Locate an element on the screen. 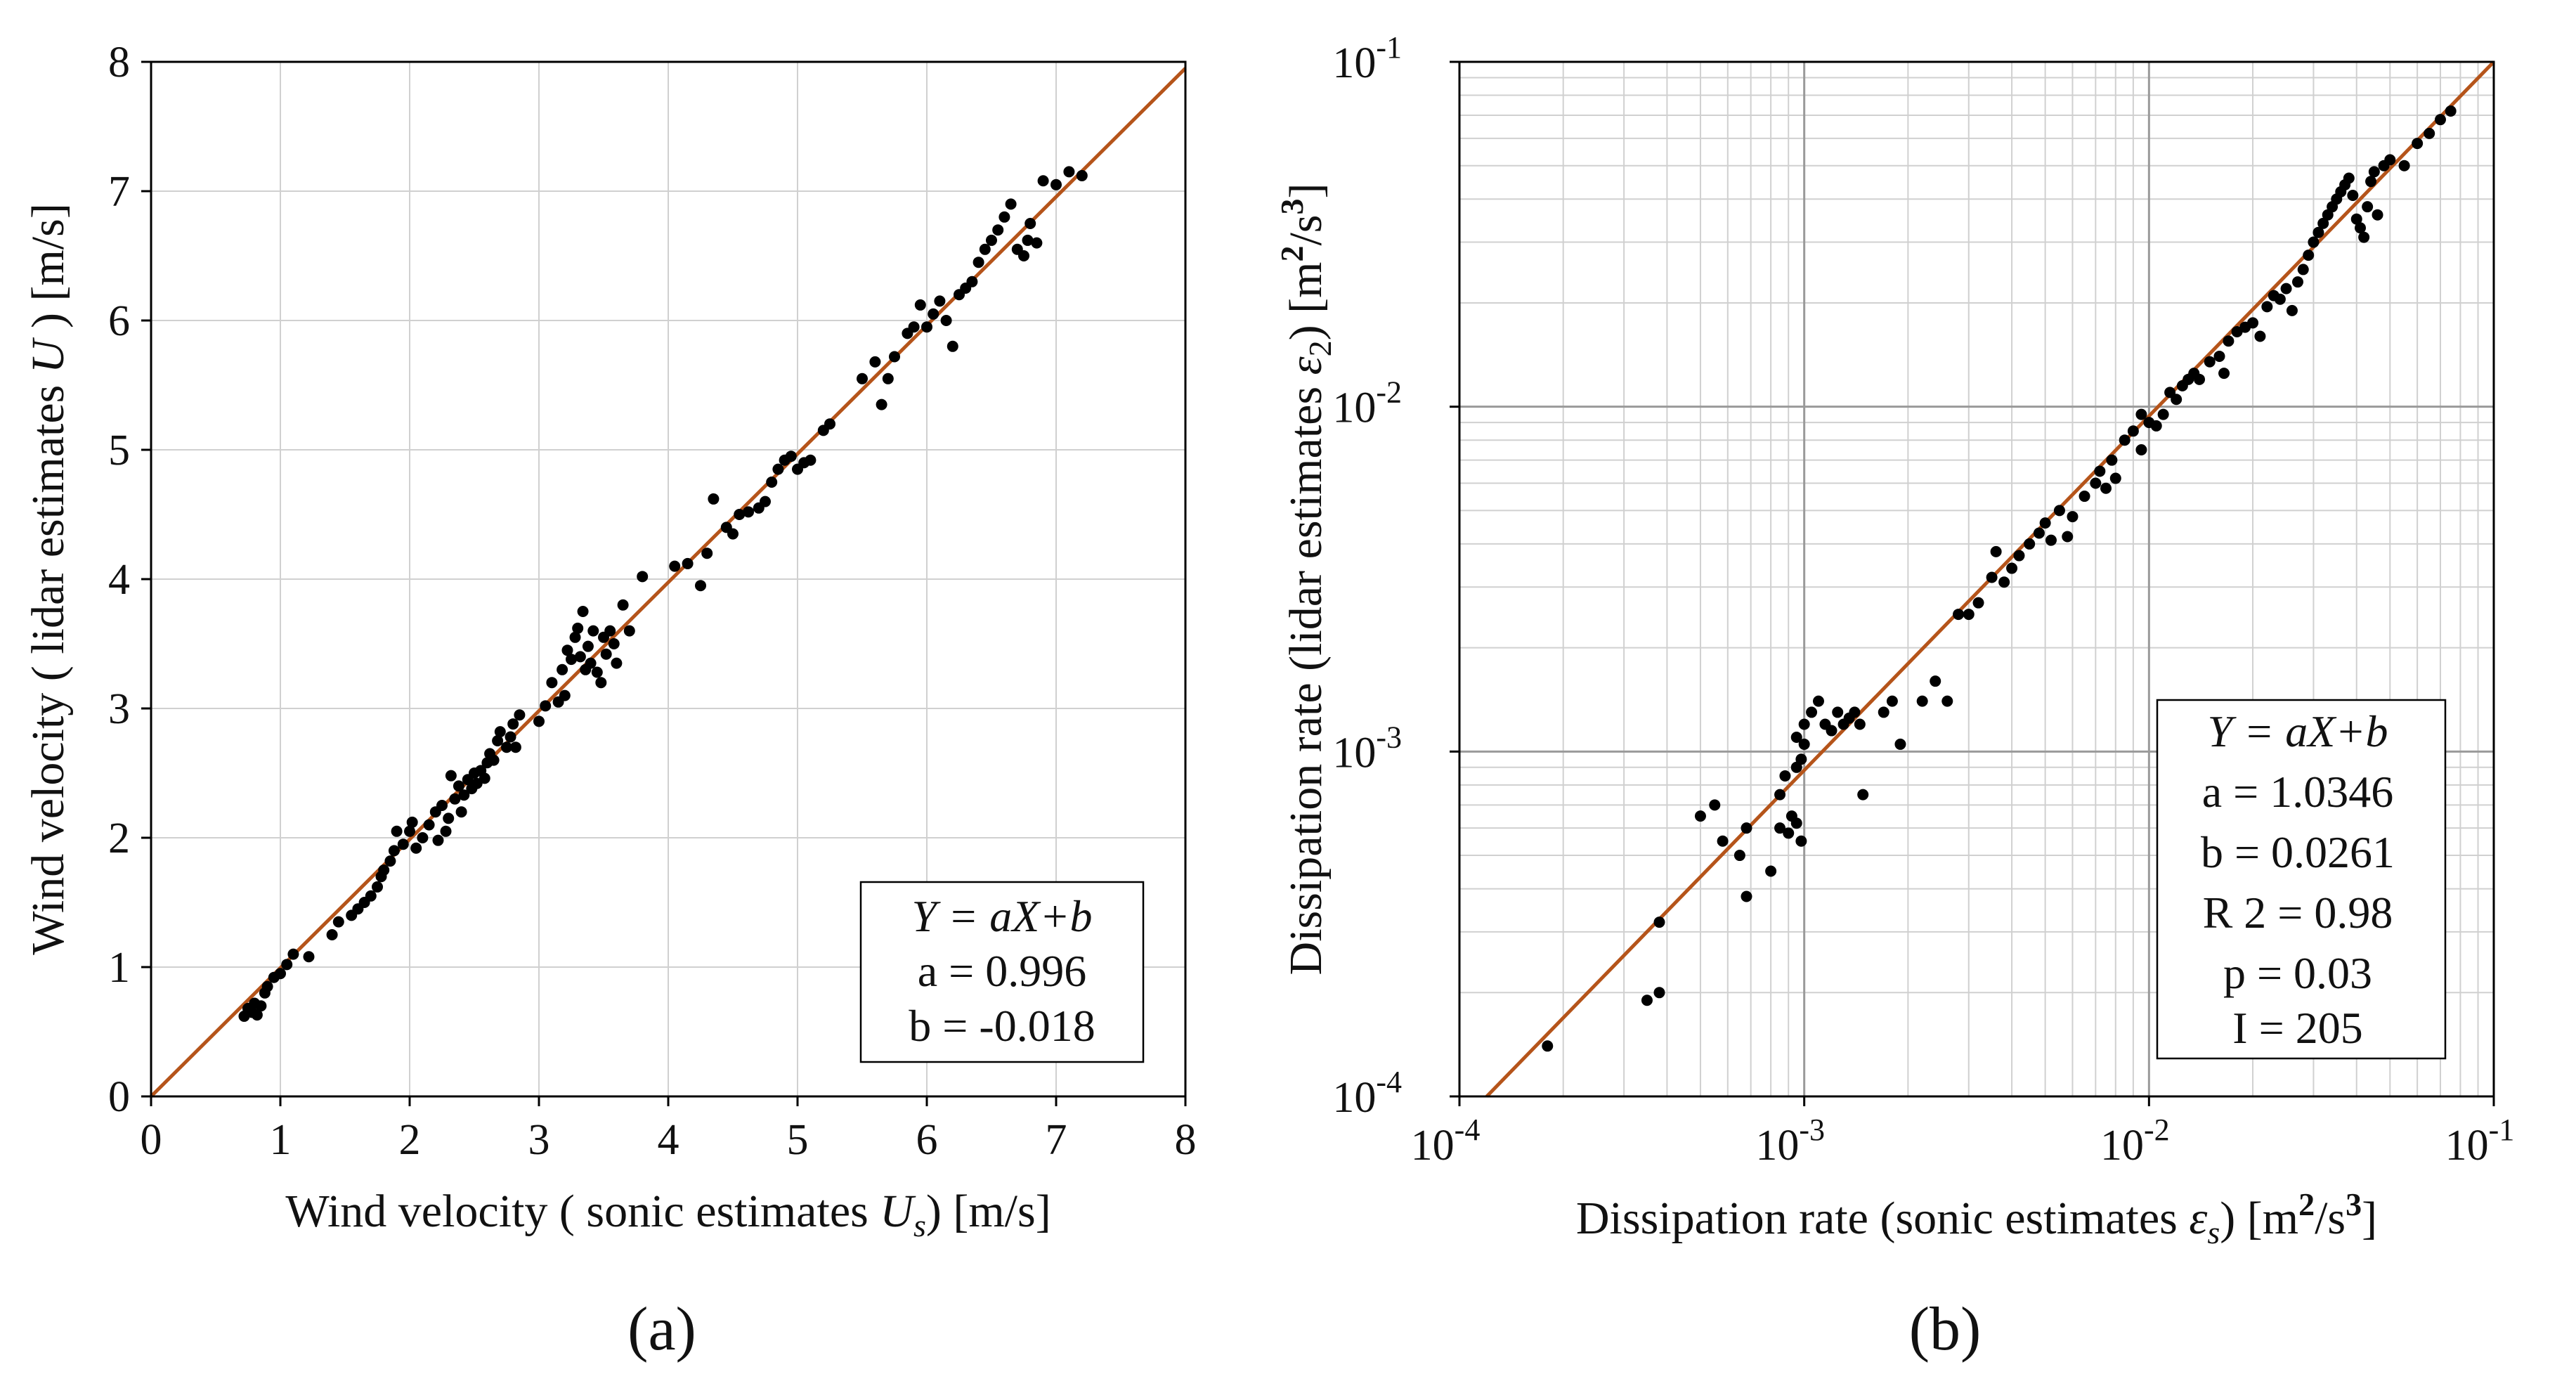 Image resolution: width=2576 pixels, height=1393 pixels. panel-a-x-tick-label: 7 is located at coordinates (1056, 1140).